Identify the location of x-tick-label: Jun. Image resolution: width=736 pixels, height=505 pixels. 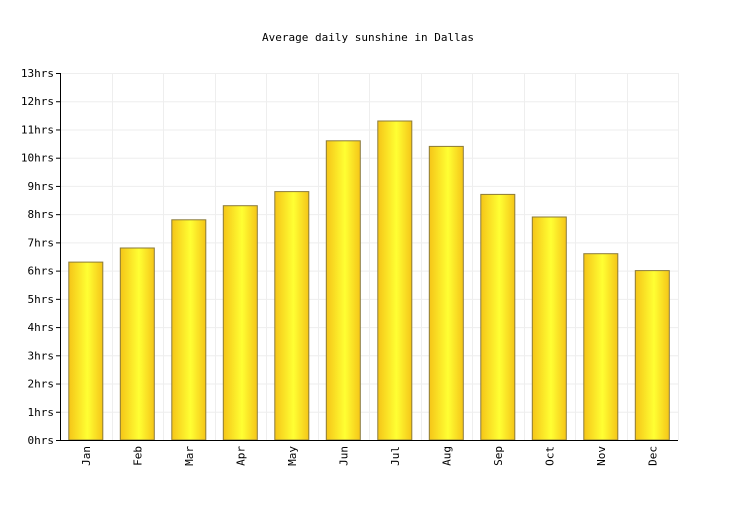
(343, 456).